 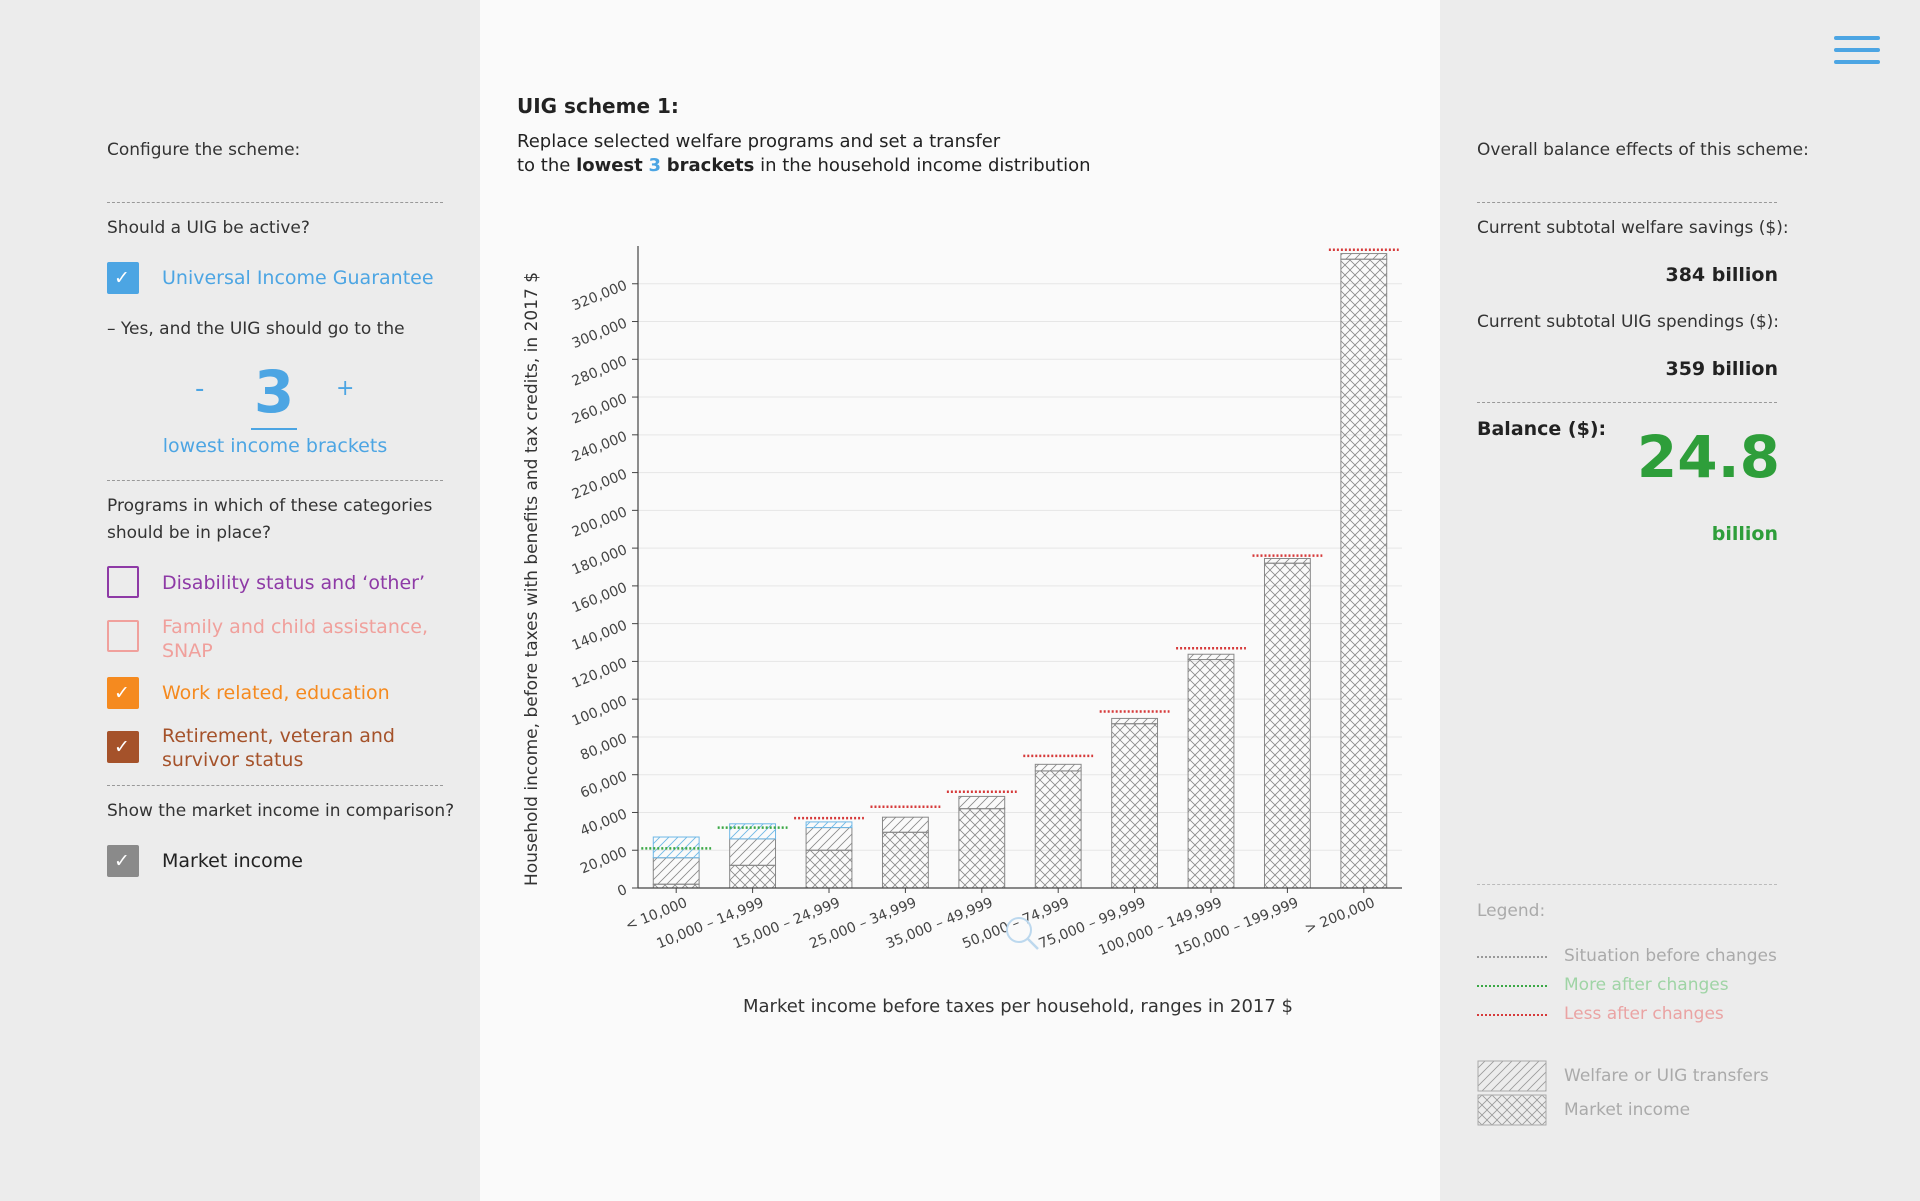 I want to click on legend-title: Legend:, so click(x=1511, y=911).